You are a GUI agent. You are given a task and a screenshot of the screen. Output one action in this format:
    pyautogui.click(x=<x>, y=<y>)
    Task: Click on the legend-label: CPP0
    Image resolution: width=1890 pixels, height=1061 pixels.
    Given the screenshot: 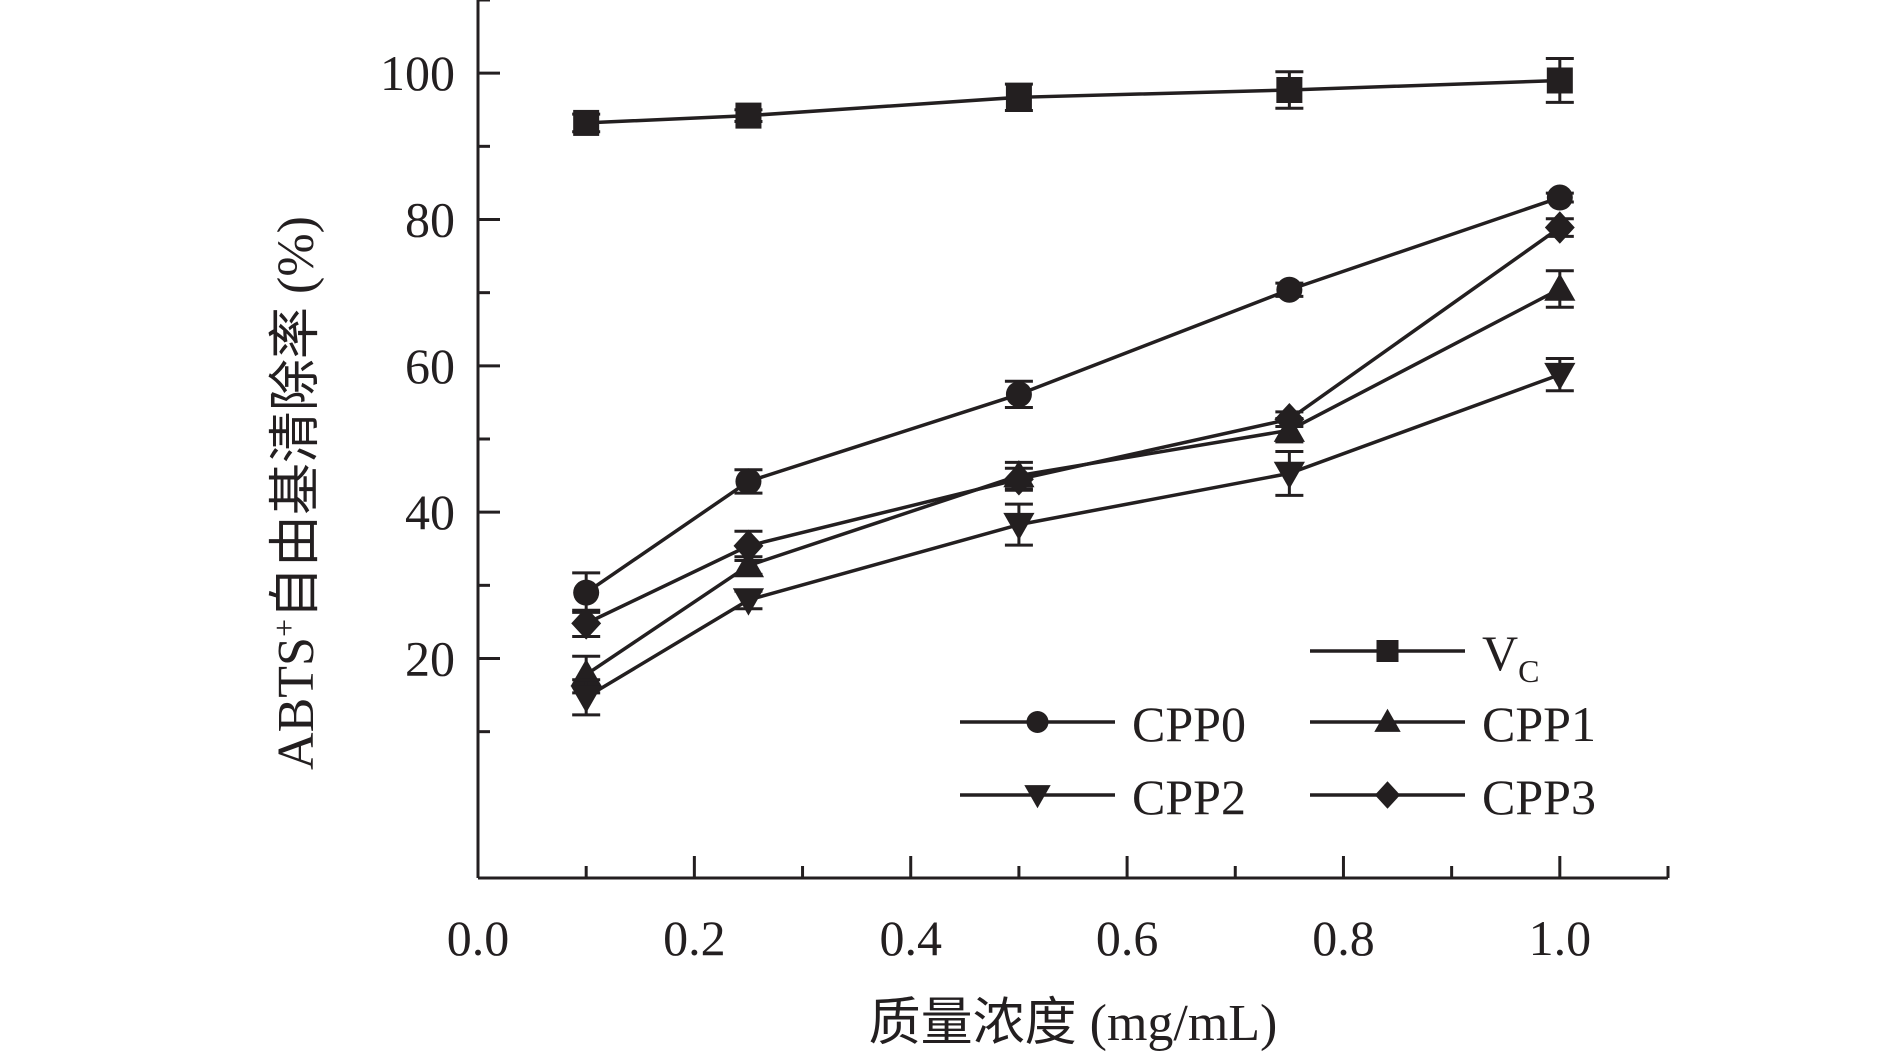 What is the action you would take?
    pyautogui.click(x=1189, y=724)
    